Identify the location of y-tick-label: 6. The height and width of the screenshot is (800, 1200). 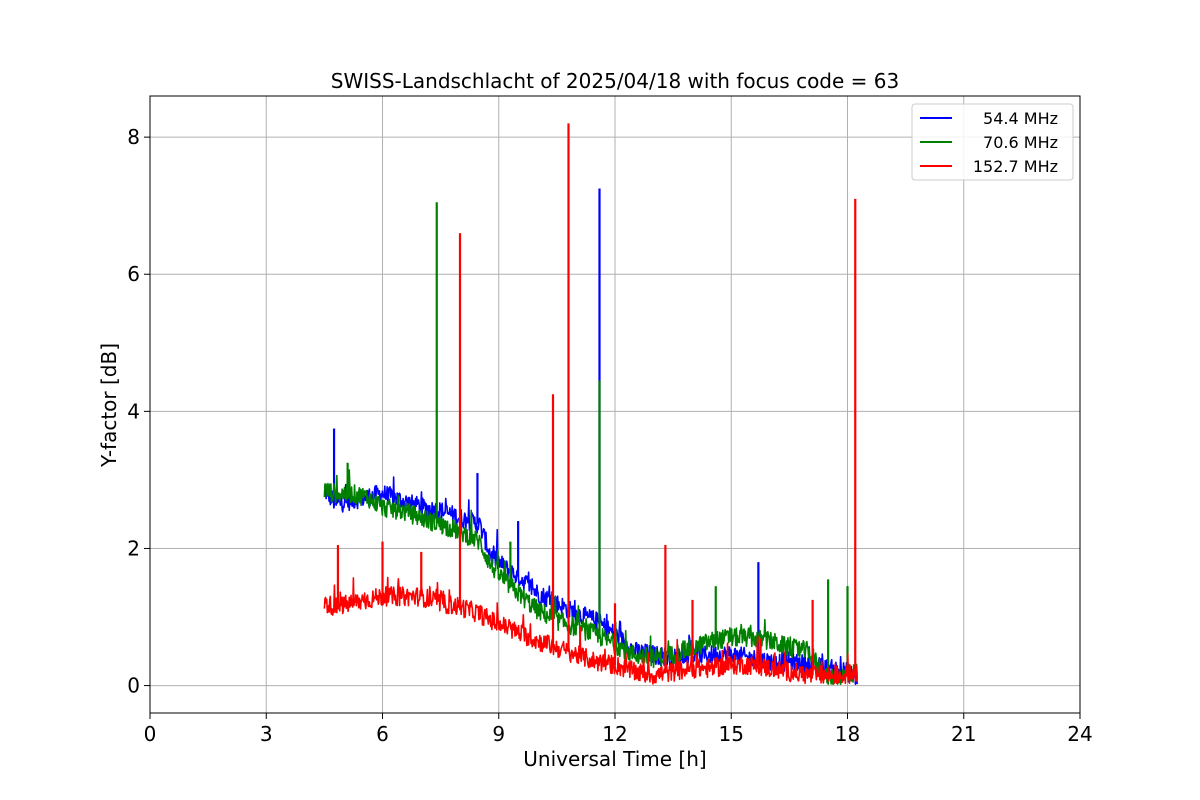
(133, 274).